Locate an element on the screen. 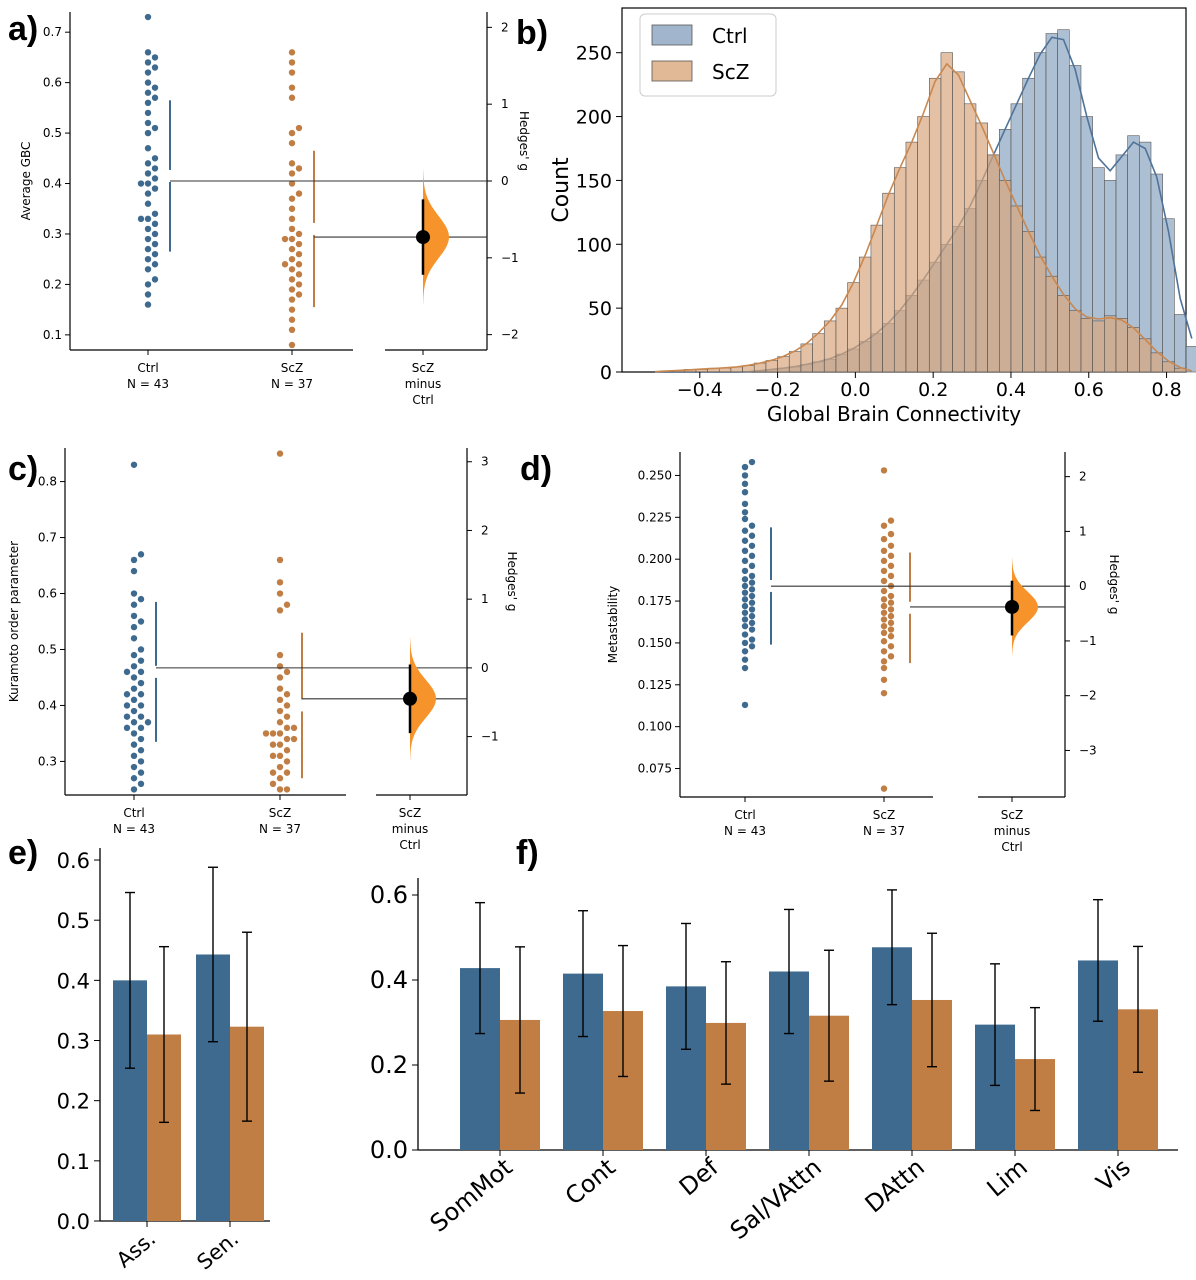 The width and height of the screenshot is (1196, 1280). y-tick-label: 0.3 is located at coordinates (73, 1042).